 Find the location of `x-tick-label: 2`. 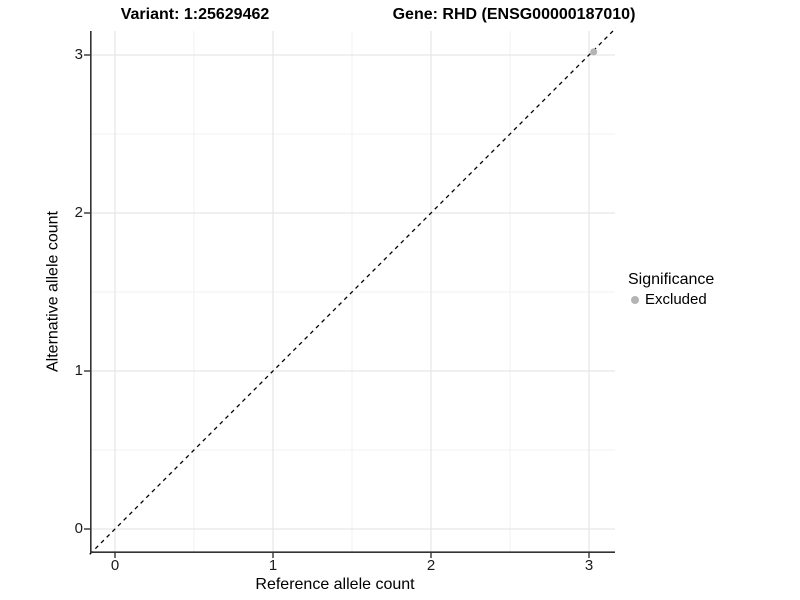

x-tick-label: 2 is located at coordinates (431, 565).